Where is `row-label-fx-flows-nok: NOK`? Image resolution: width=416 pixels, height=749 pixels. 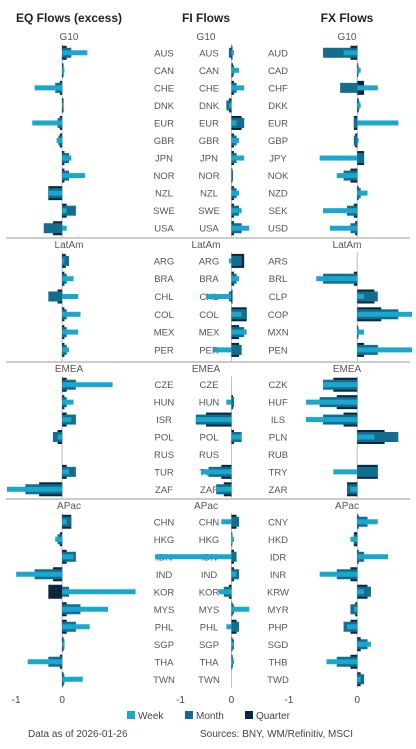
row-label-fx-flows-nok: NOK is located at coordinates (278, 176).